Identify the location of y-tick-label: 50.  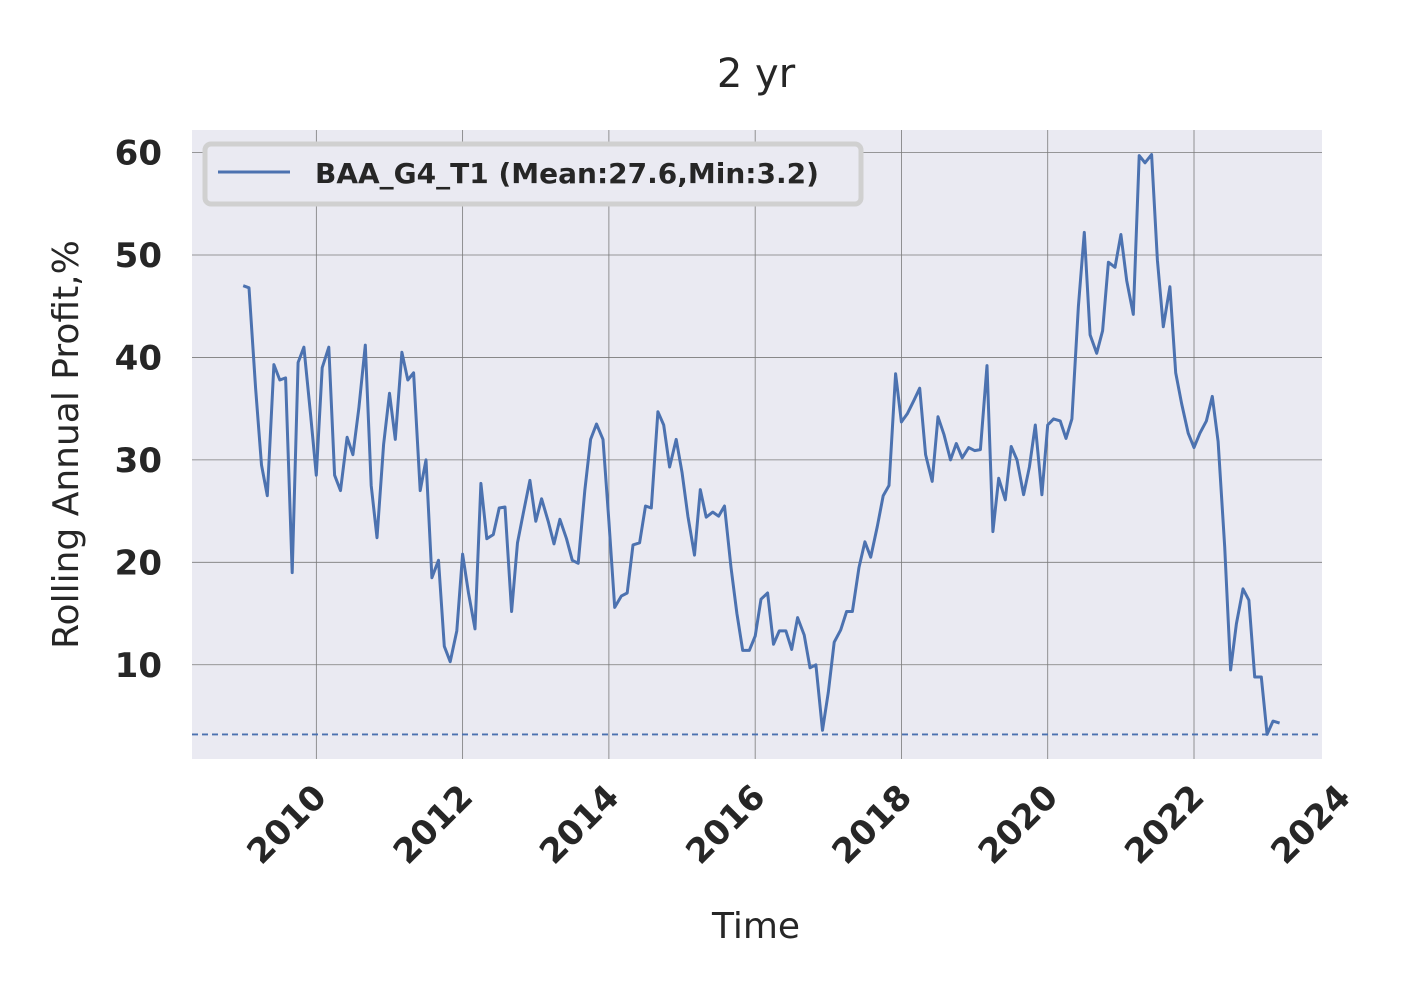
(138, 256).